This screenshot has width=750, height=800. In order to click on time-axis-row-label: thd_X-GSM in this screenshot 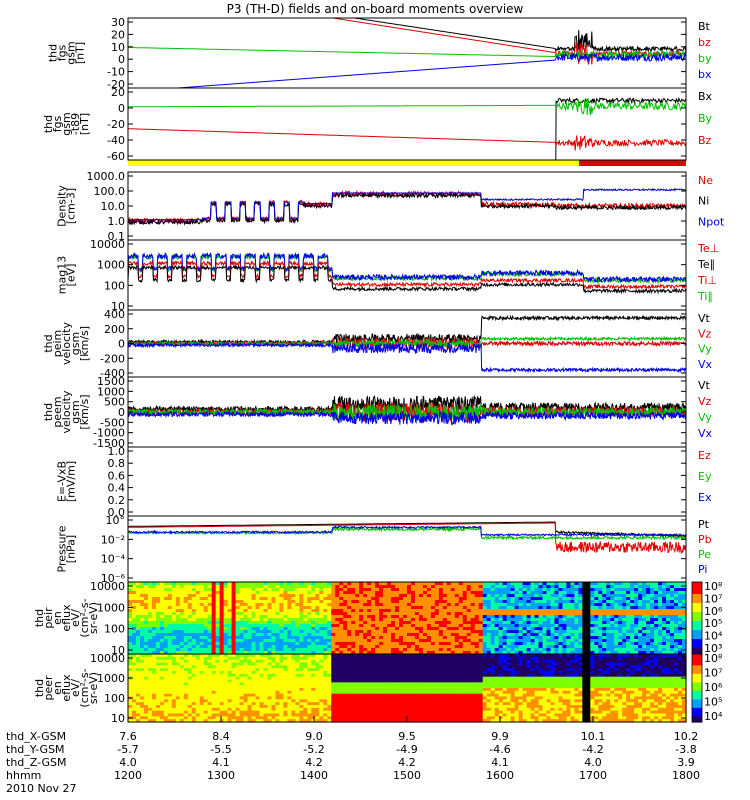, I will do `click(36, 736)`.